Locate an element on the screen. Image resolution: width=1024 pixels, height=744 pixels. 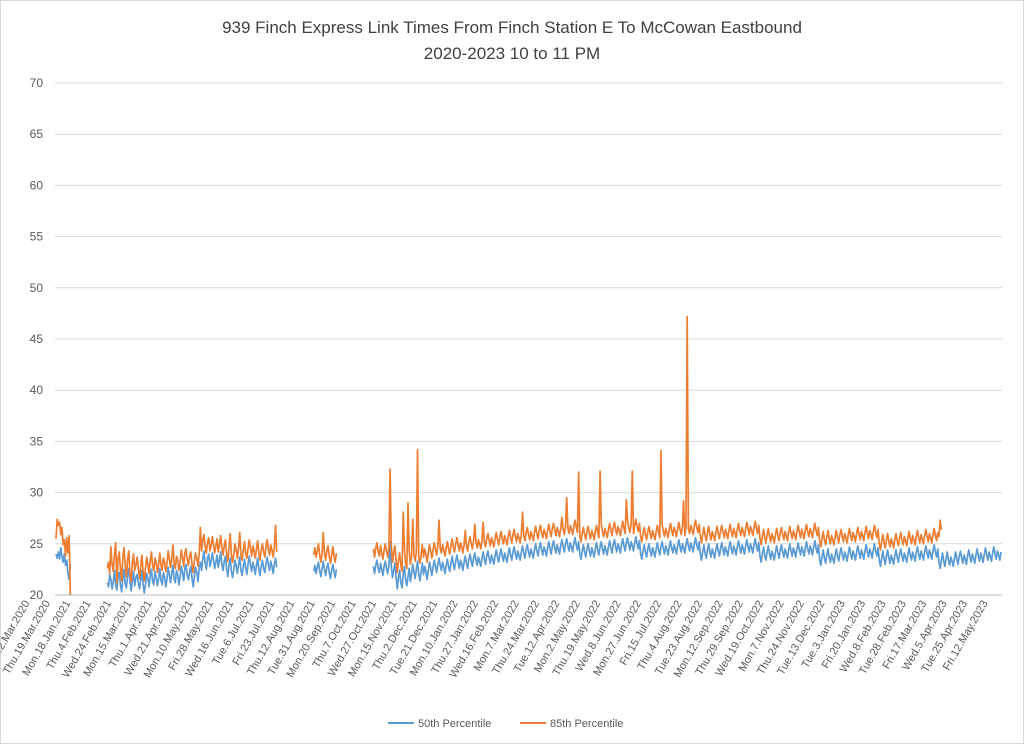
series-p50 is located at coordinates (528, 564).